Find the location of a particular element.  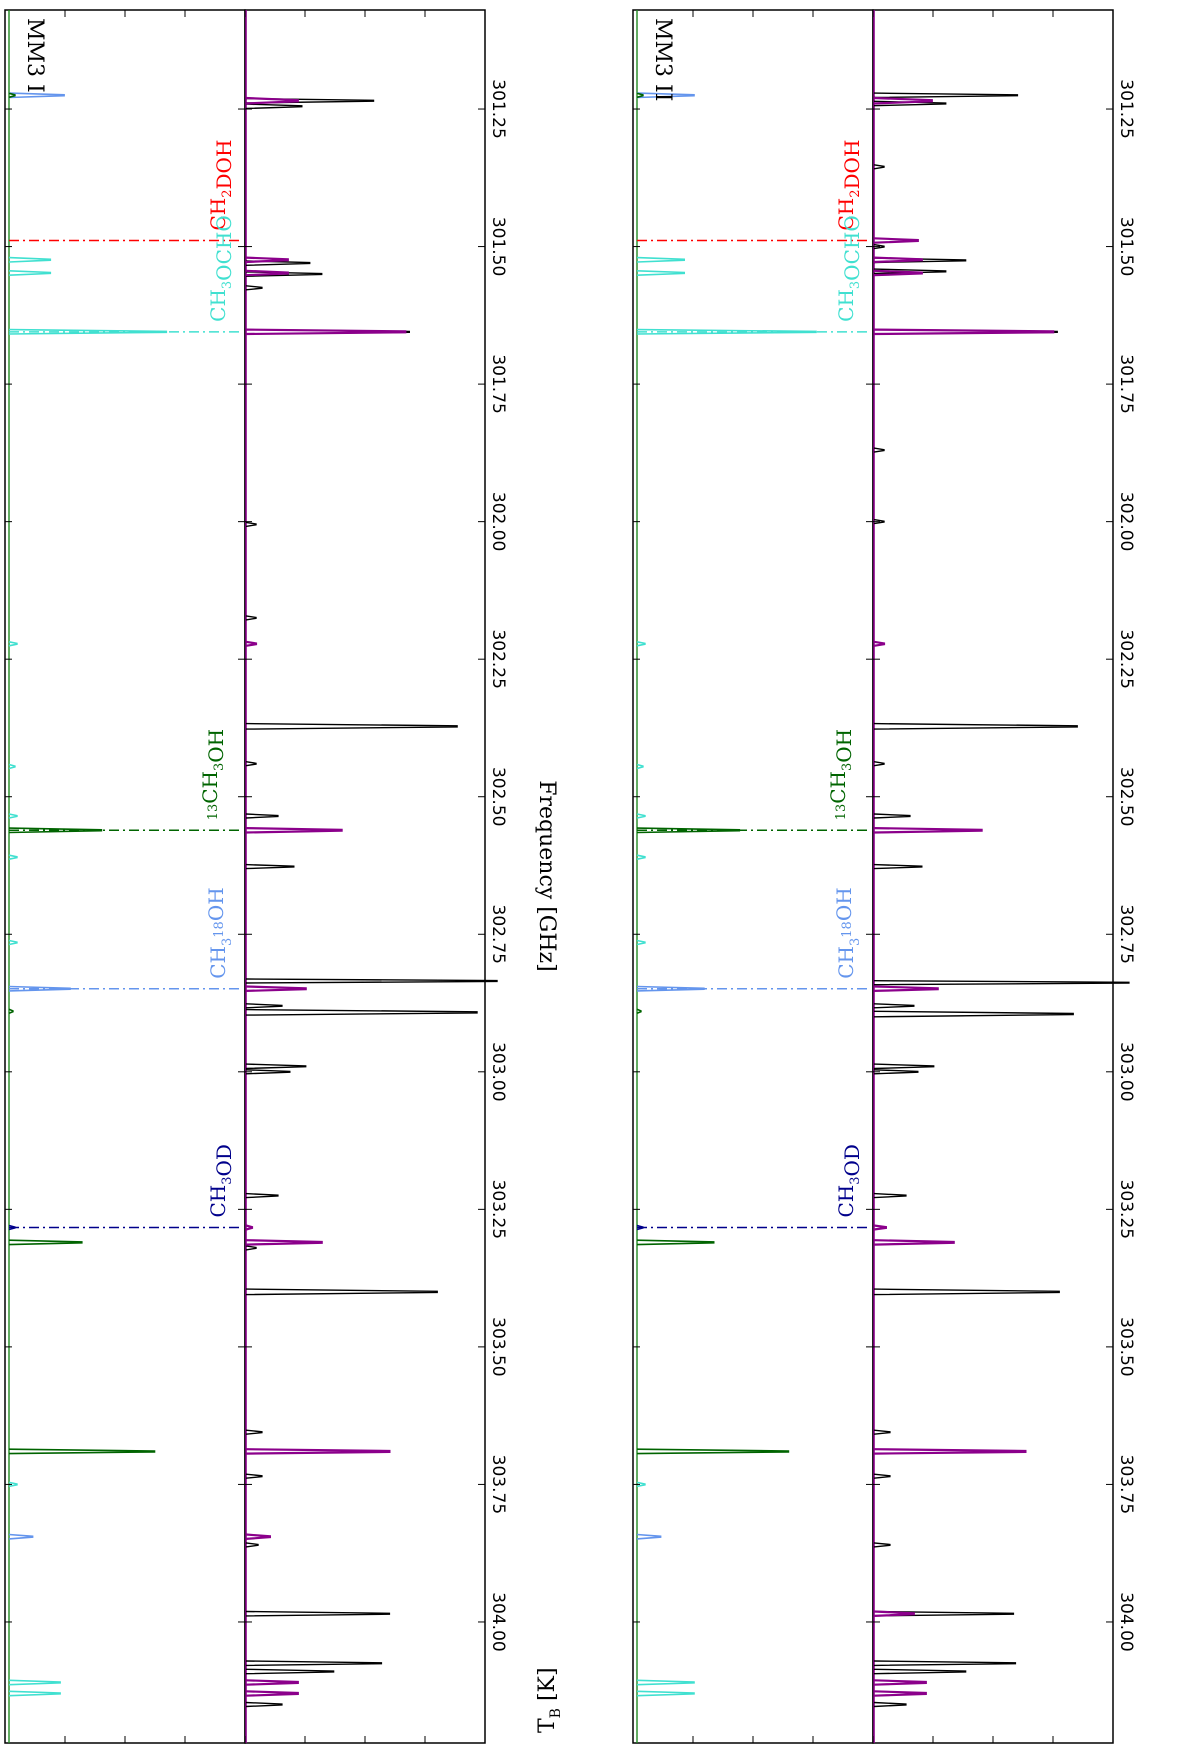

x-axis-label: Frequency [GHz] is located at coordinates (546, 876).